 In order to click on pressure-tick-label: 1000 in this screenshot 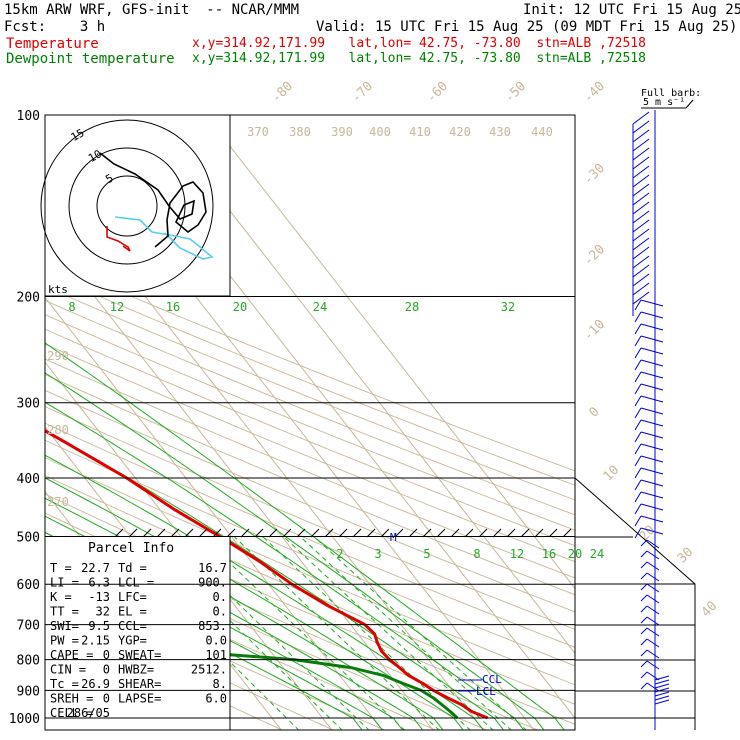, I will do `click(24, 719)`.